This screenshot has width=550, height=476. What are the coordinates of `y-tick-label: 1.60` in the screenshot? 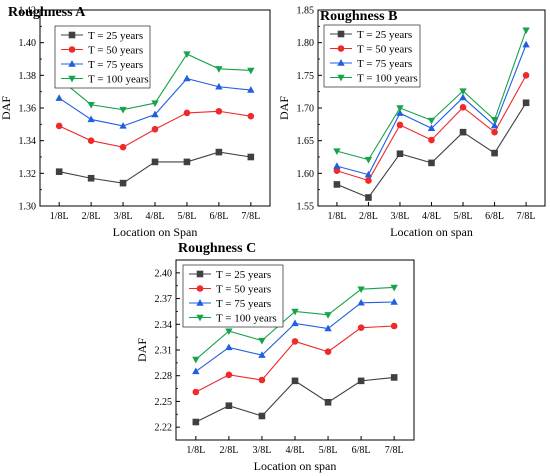 It's located at (306, 174).